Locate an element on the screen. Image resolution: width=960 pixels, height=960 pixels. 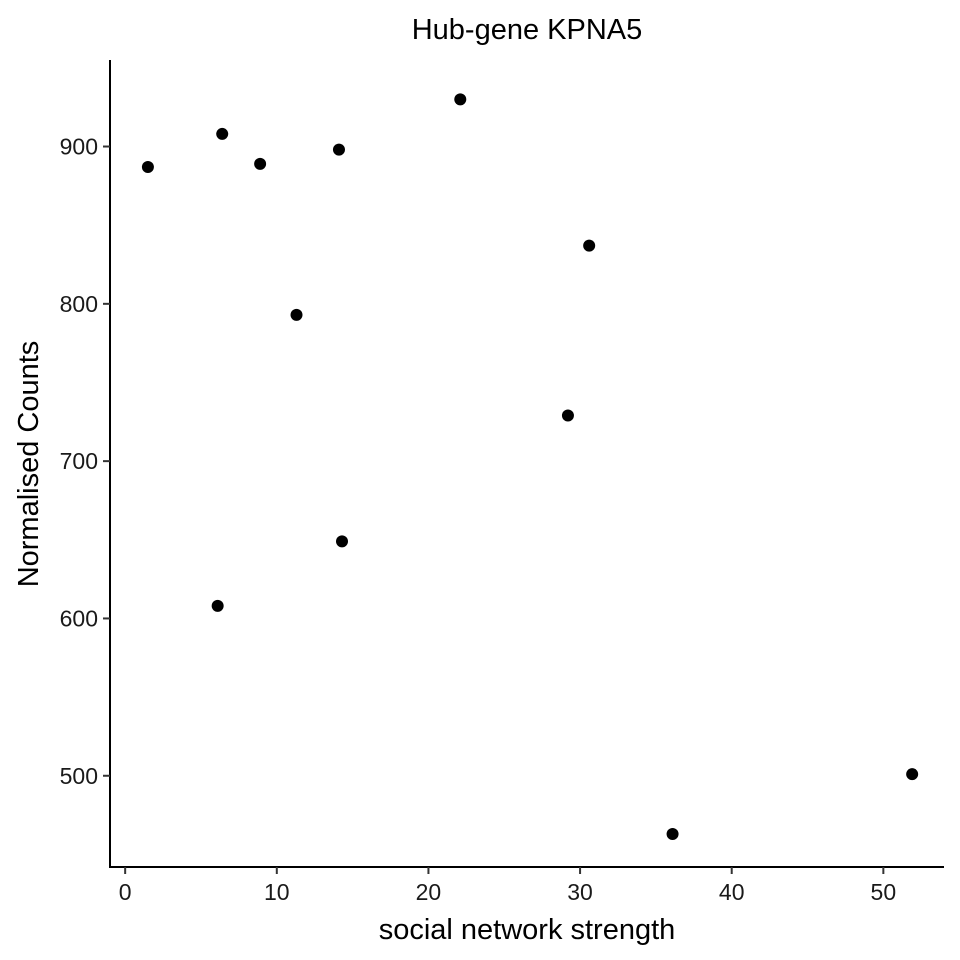
x-tick-label: 10 is located at coordinates (277, 892).